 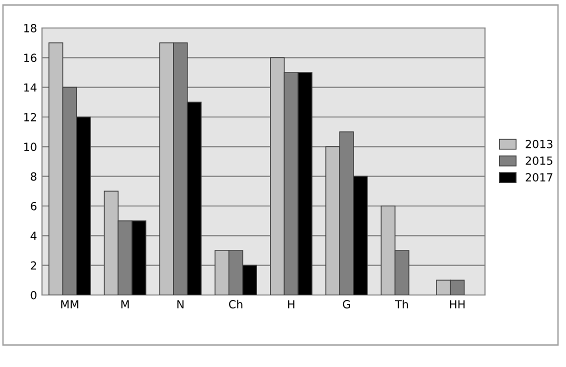 What do you see at coordinates (346, 304) in the screenshot?
I see `x-tick-label: G` at bounding box center [346, 304].